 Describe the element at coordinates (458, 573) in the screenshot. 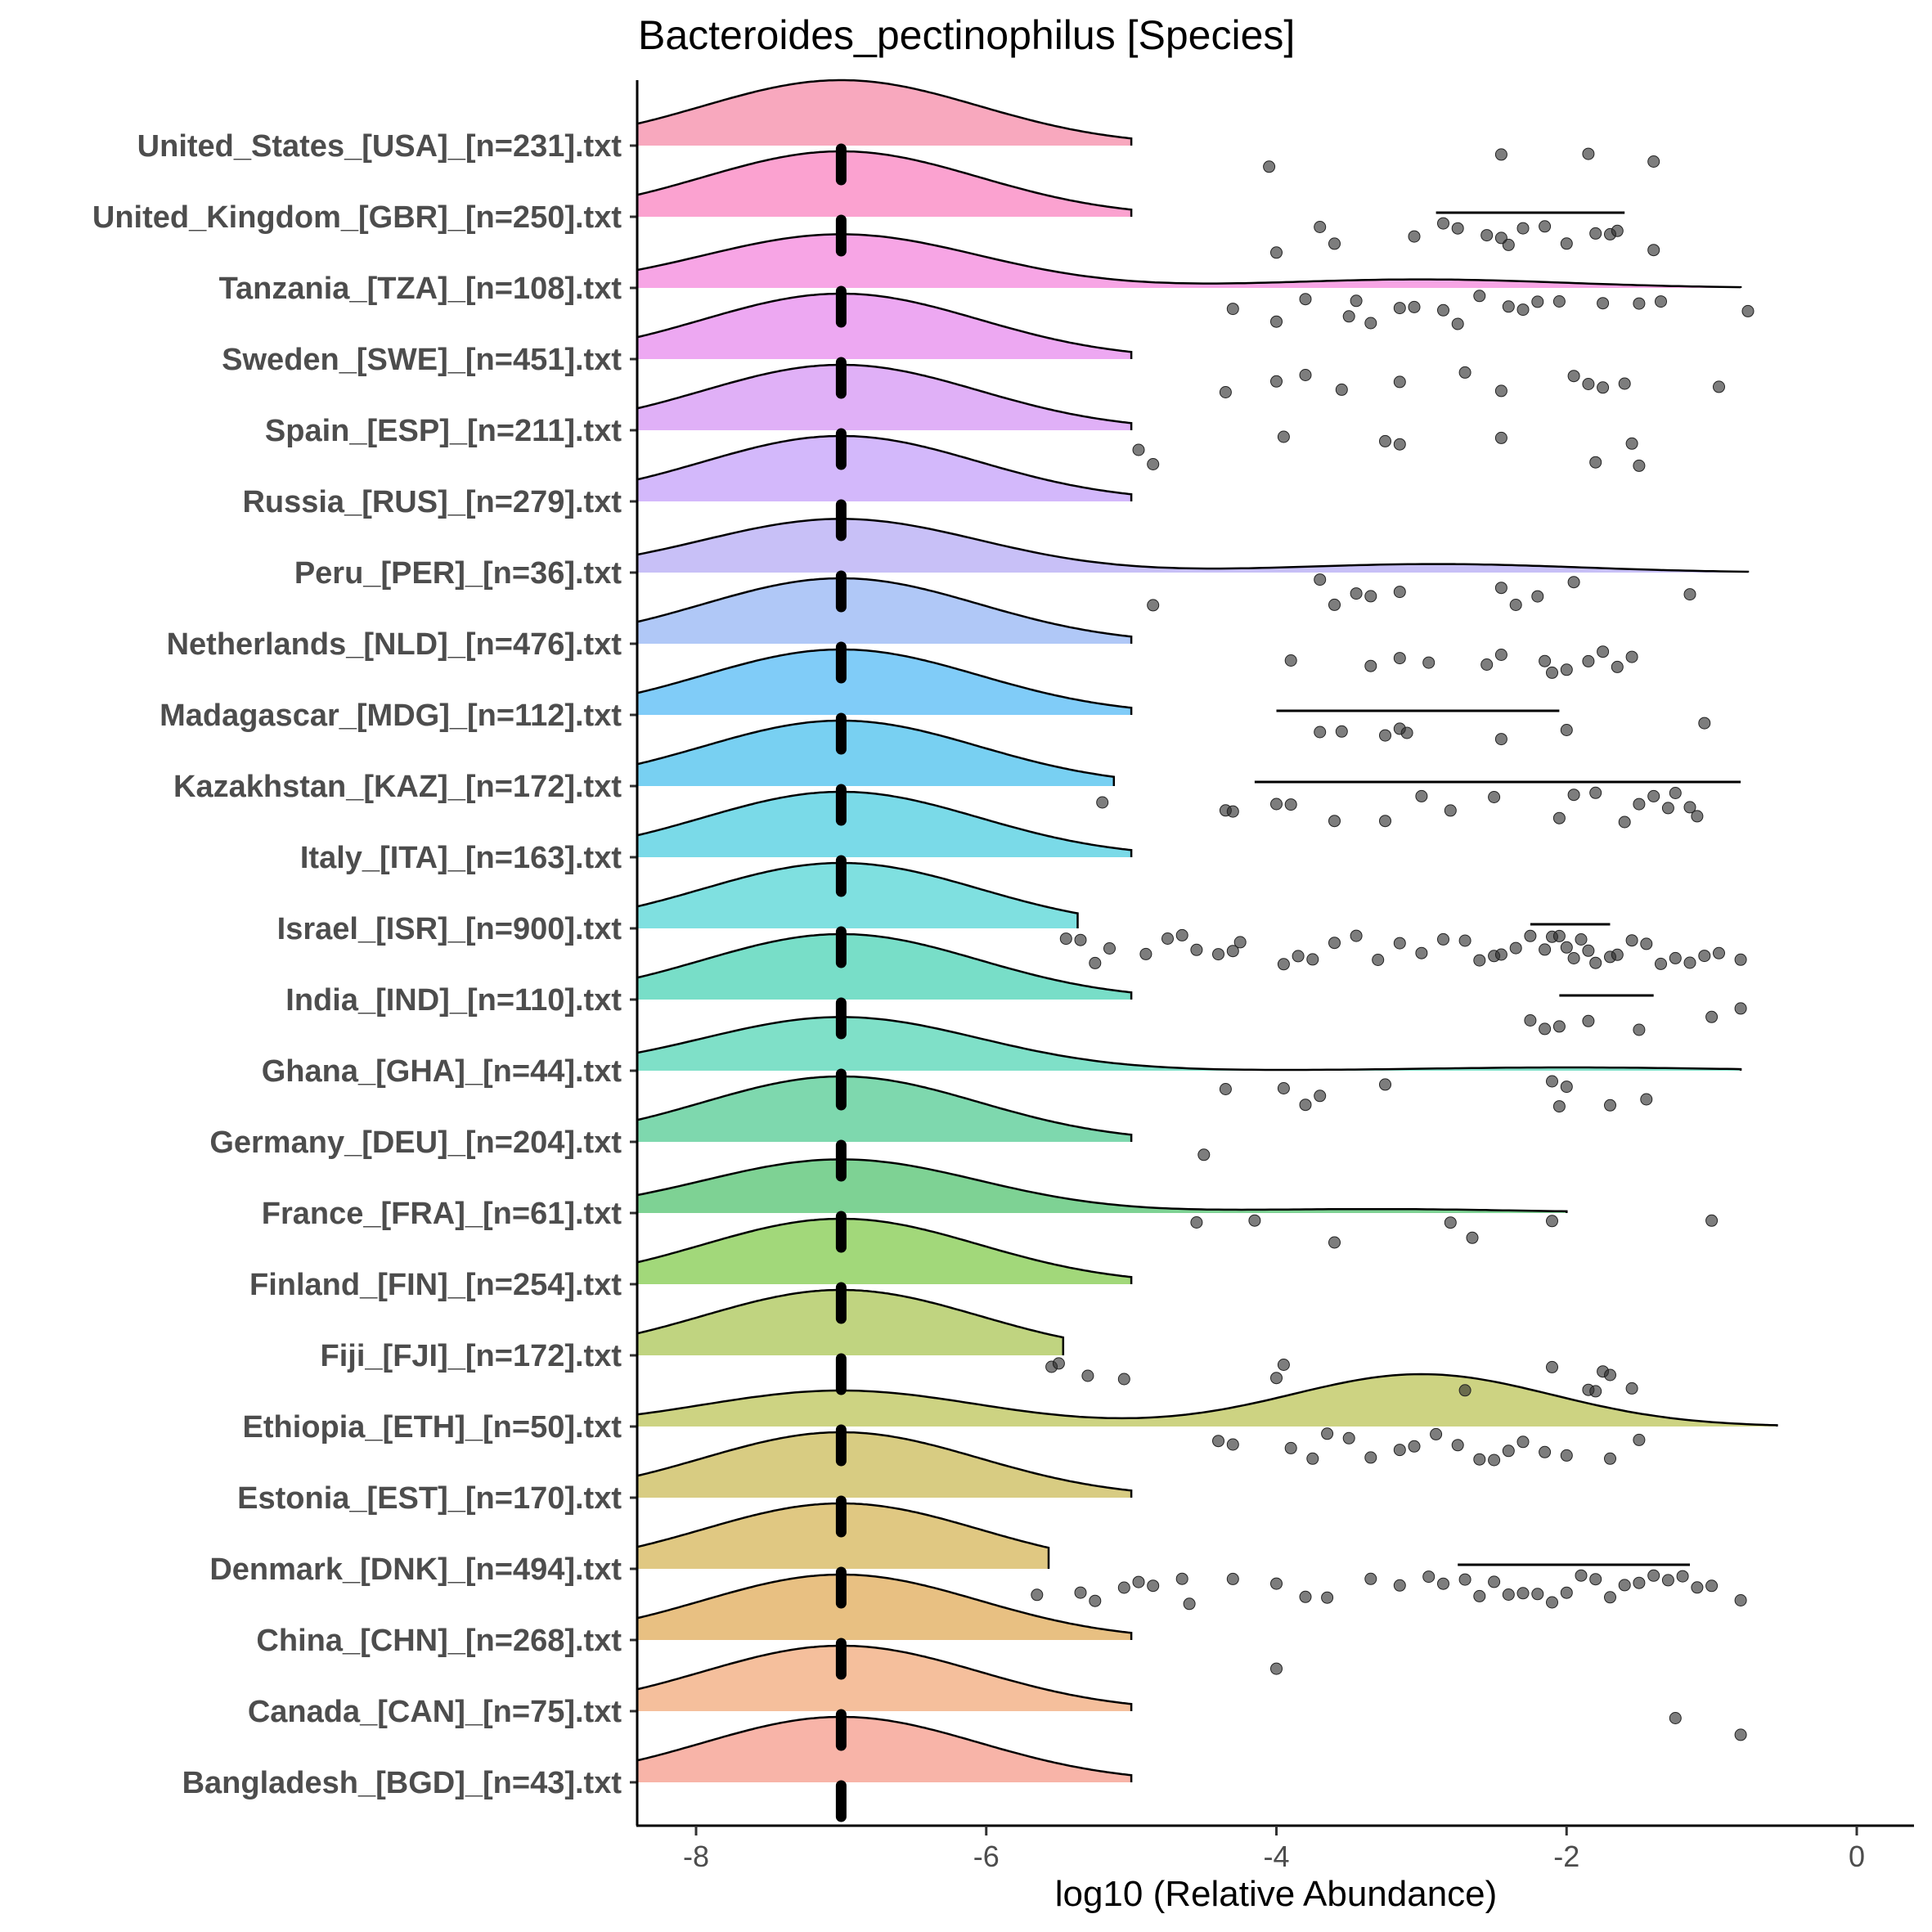

I see `category-label: Peru_[PER]_[n=36].txt` at that location.